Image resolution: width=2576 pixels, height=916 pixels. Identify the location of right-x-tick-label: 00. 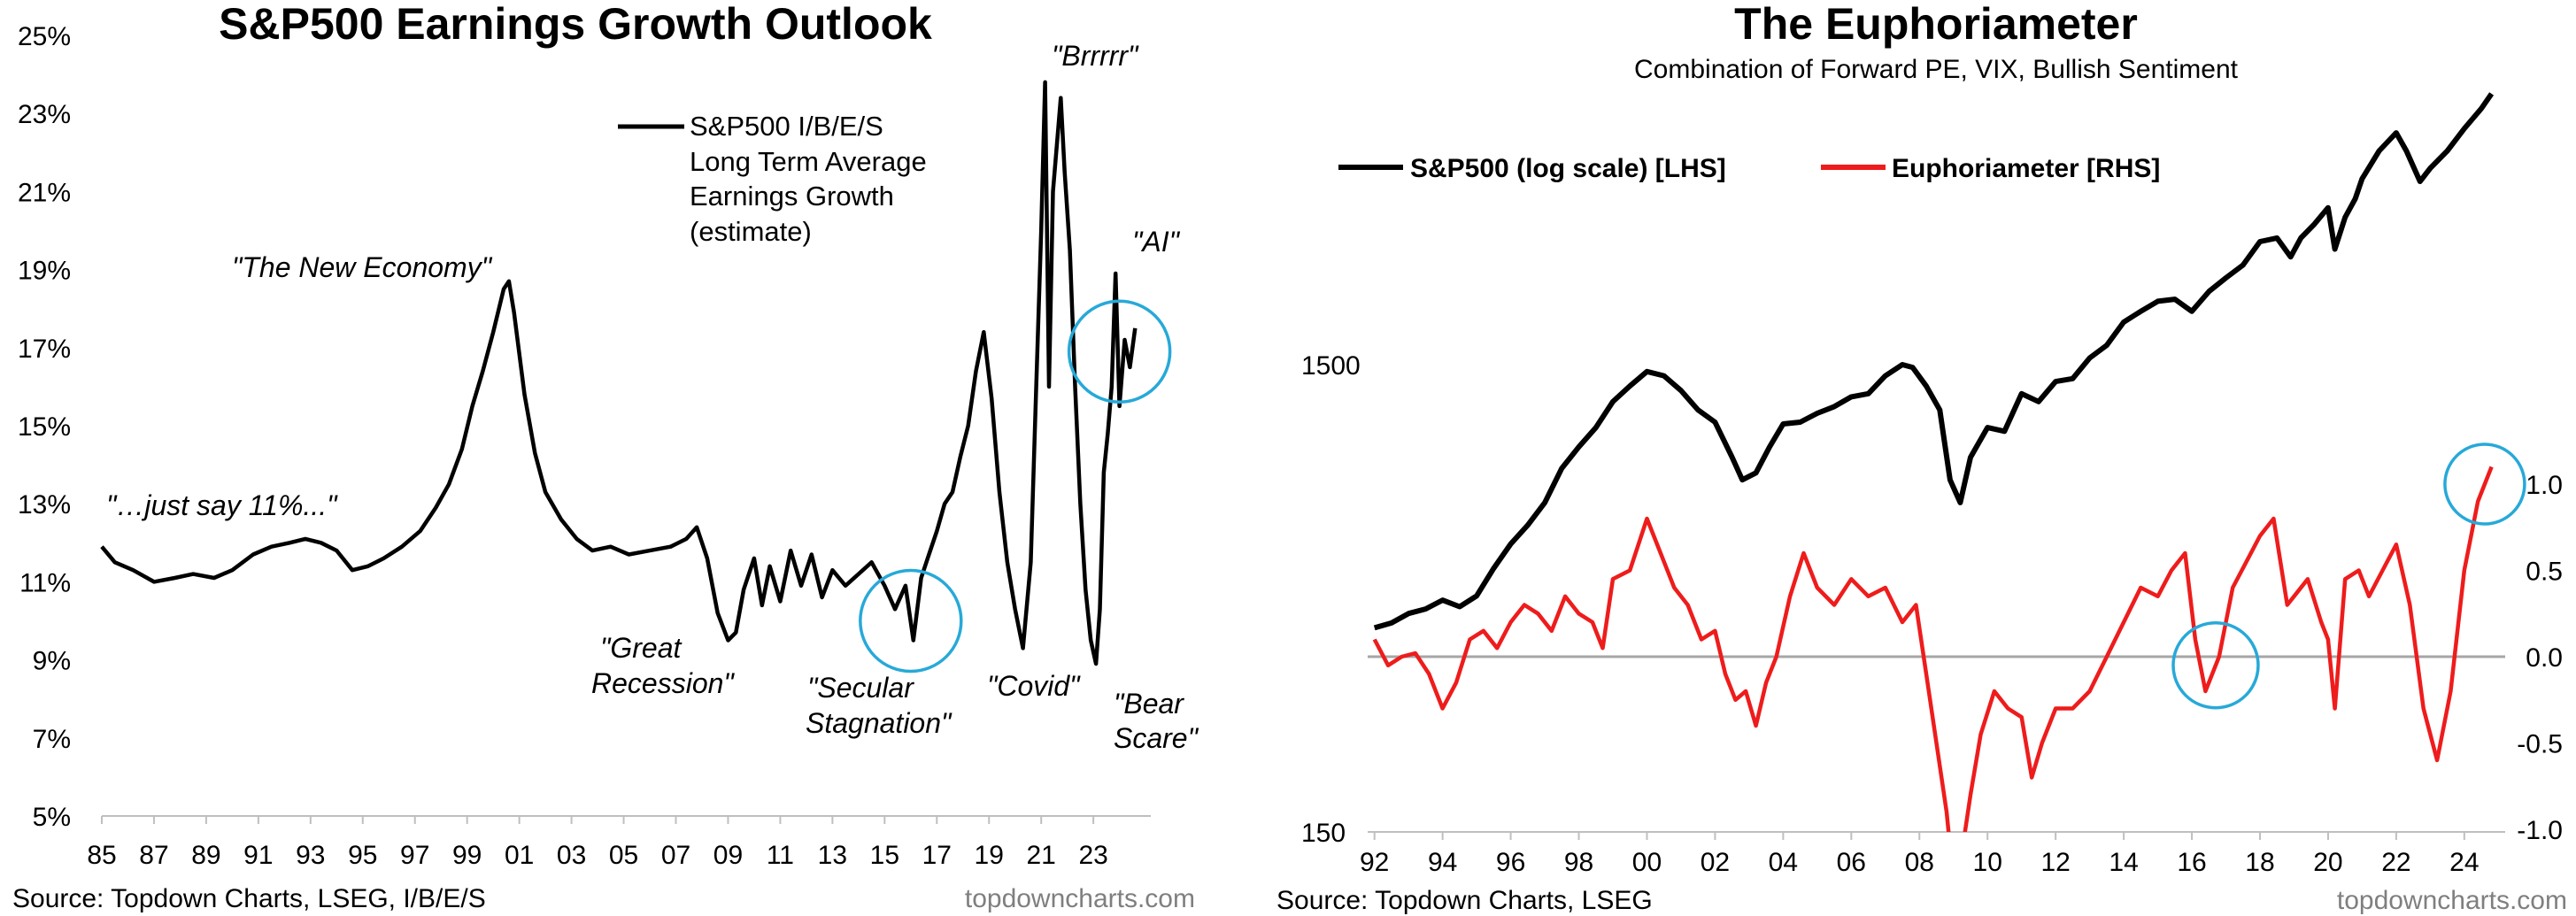
(1647, 863).